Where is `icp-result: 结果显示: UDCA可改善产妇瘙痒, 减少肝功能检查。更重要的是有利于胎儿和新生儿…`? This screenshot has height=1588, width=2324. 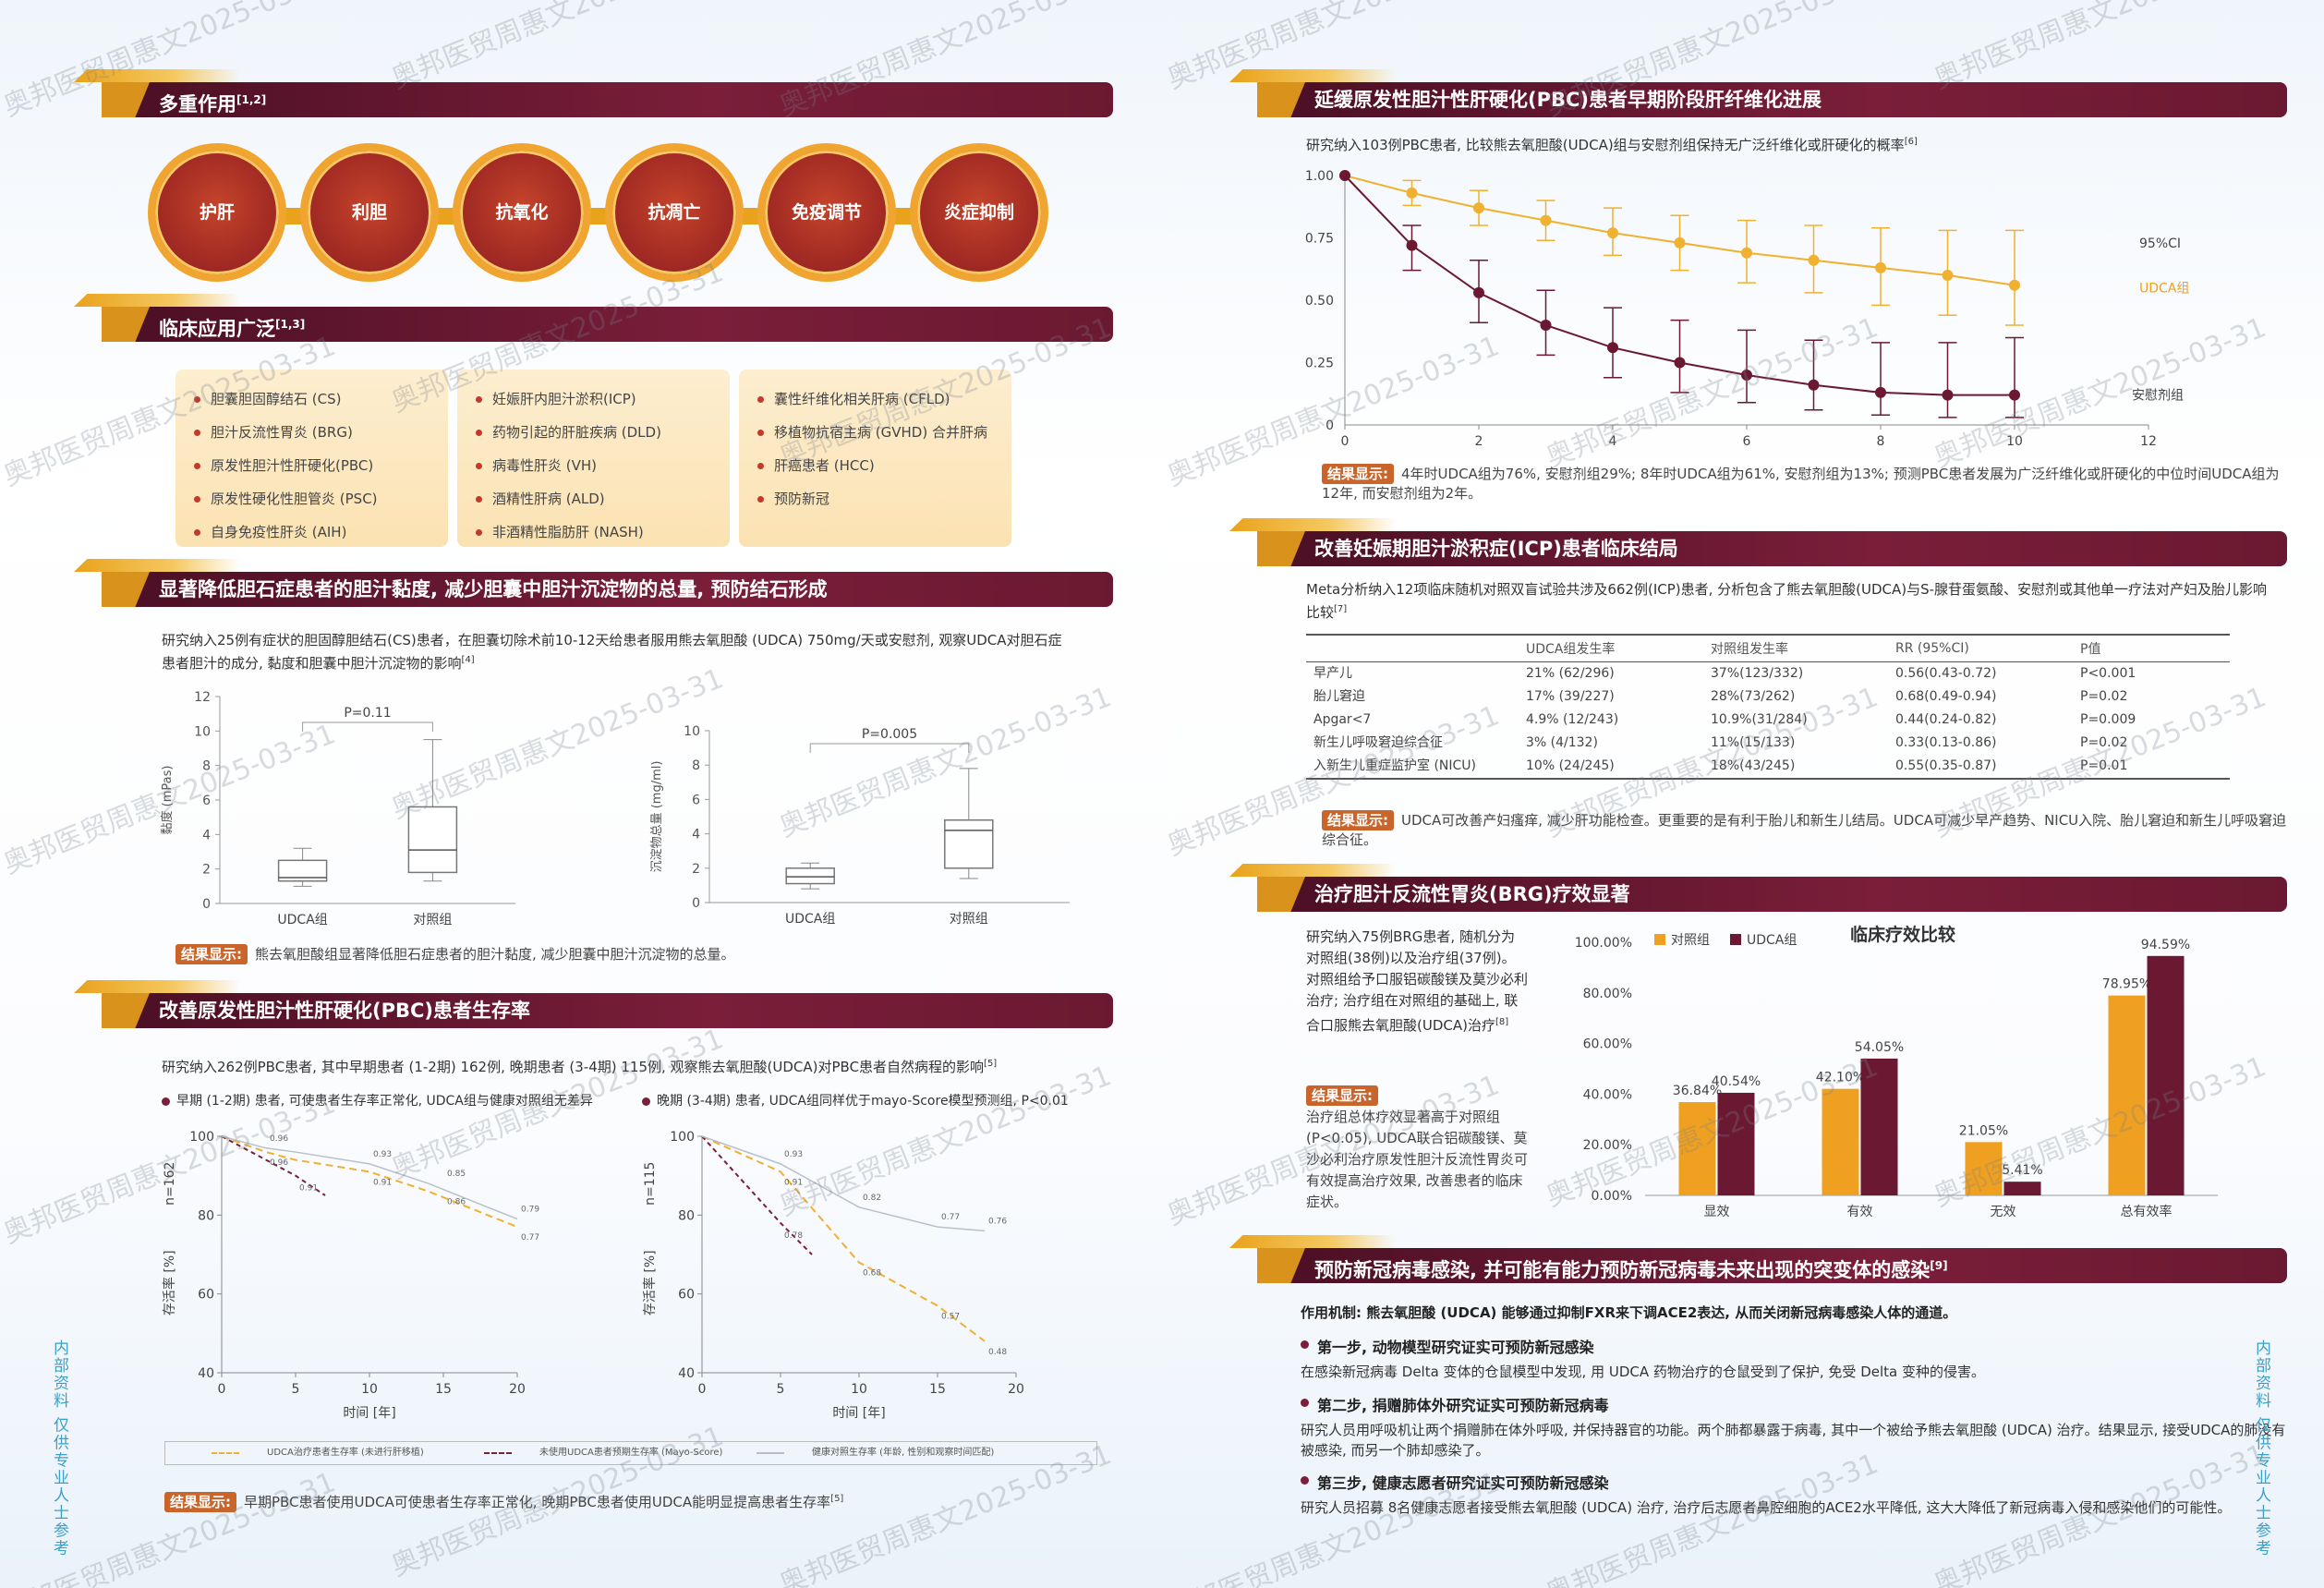 icp-result: 结果显示: UDCA可改善产妇瘙痒, 减少肝功能检查。更重要的是有利于胎儿和新生儿… is located at coordinates (1804, 829).